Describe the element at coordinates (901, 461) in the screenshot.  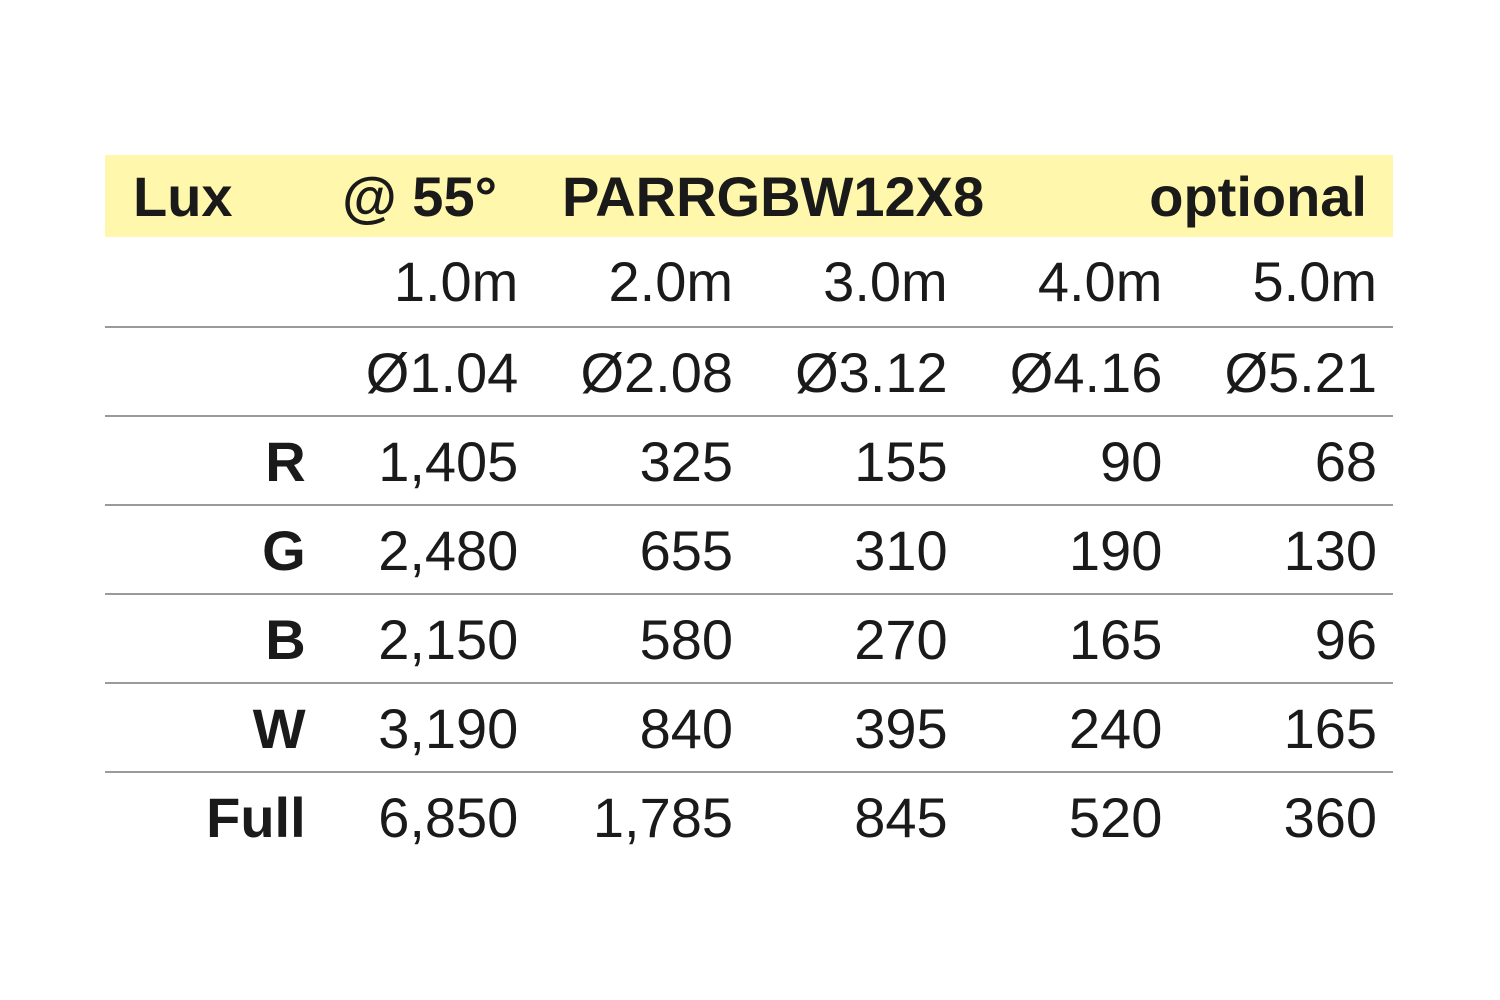
I see `lux-value-cell: 155` at that location.